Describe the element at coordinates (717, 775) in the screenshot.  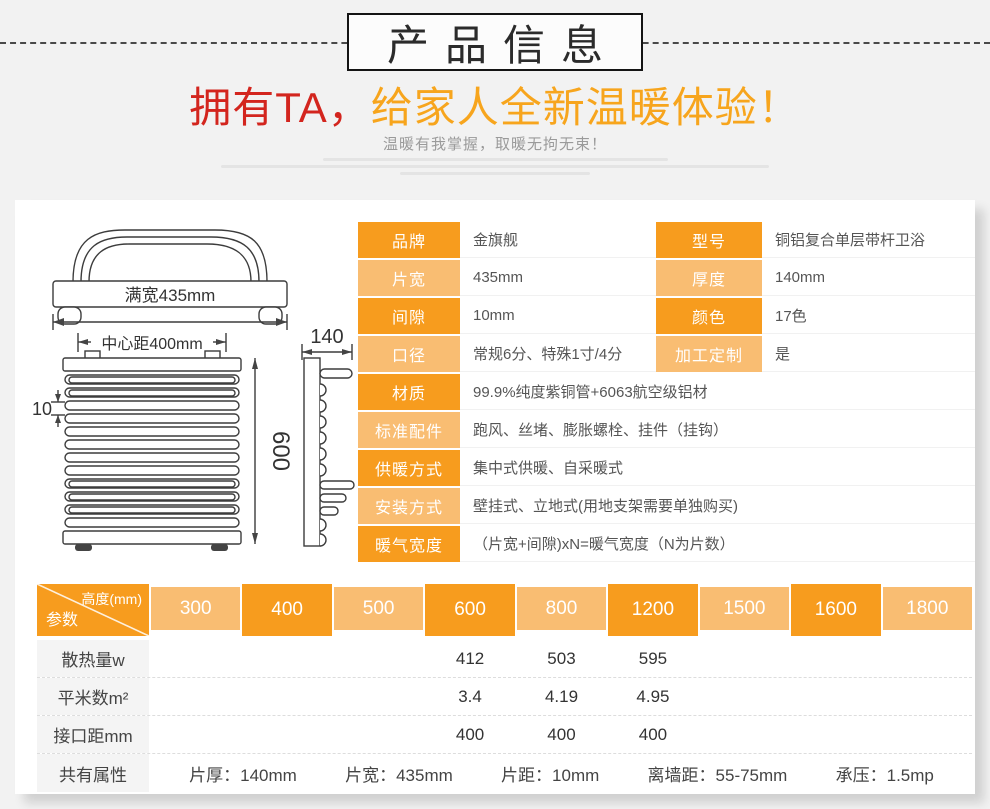
I see `common-attribute: 离墙距：55-75mm` at that location.